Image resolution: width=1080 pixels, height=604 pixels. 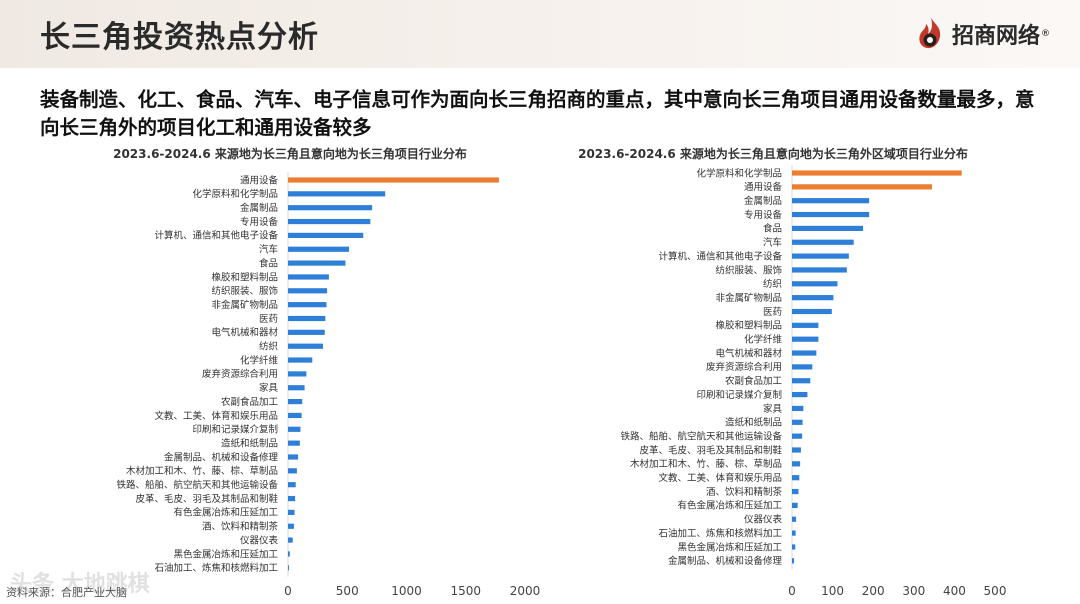 What do you see at coordinates (259, 540) in the screenshot?
I see `category-label: 仪器仪表` at bounding box center [259, 540].